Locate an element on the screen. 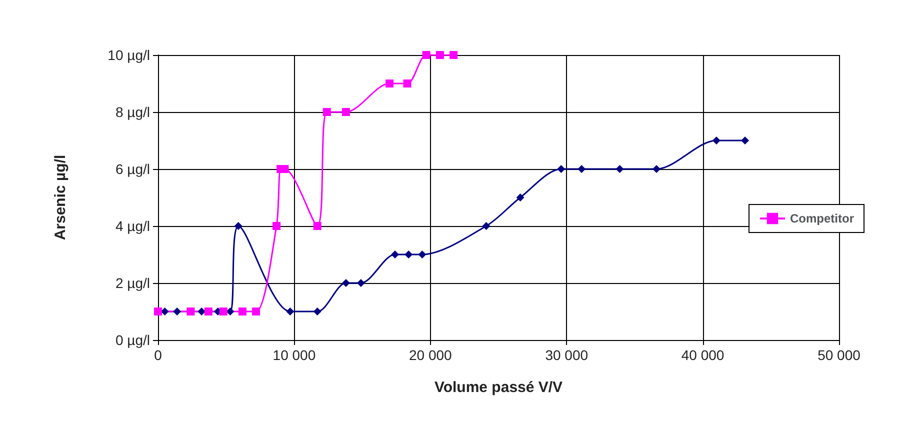 This screenshot has width=902, height=437. x-tick-label: 40 000 is located at coordinates (702, 355).